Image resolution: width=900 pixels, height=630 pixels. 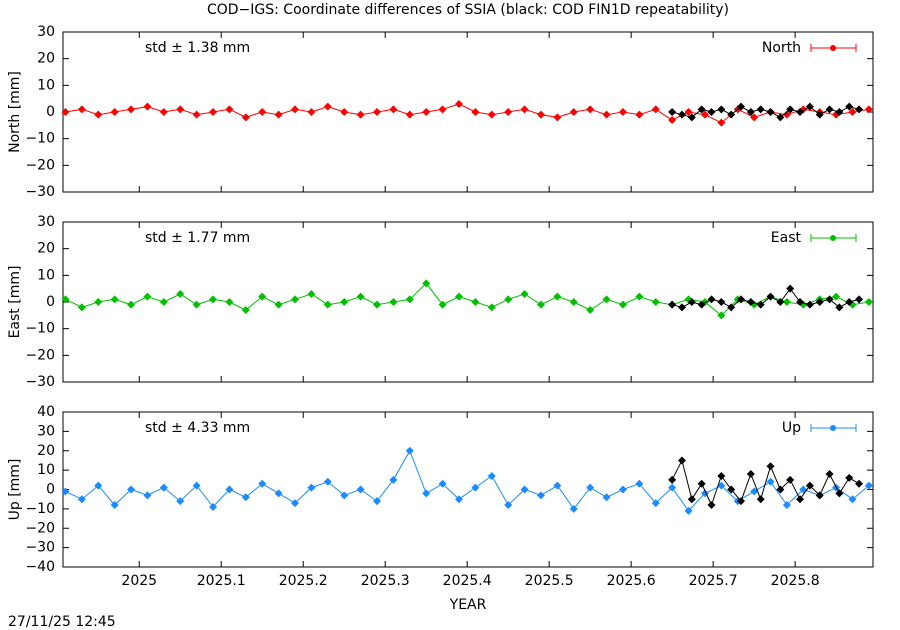 What do you see at coordinates (40, 509) in the screenshot?
I see `y-tick-label: −10` at bounding box center [40, 509].